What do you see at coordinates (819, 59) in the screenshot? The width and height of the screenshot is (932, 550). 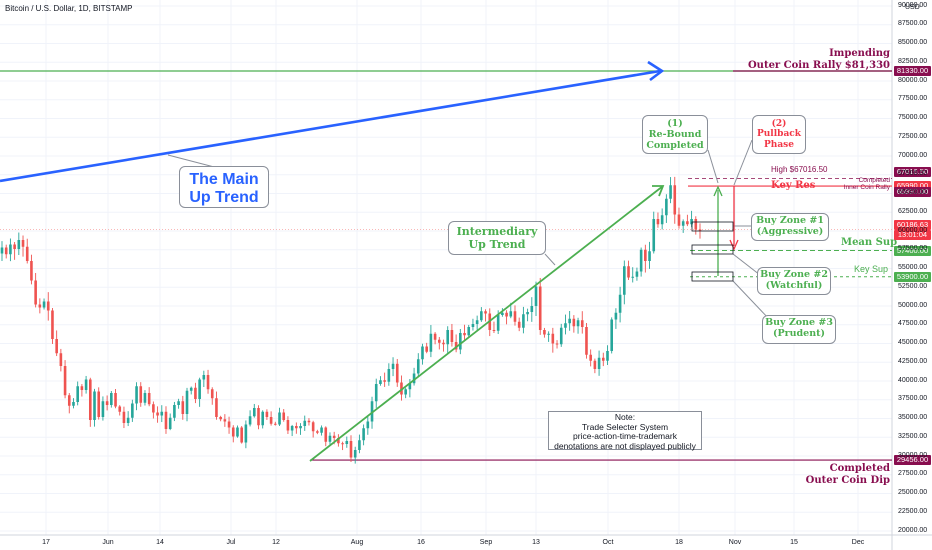 I see `impending-rally-label: Impending Outer Coin Rally $81,330` at bounding box center [819, 59].